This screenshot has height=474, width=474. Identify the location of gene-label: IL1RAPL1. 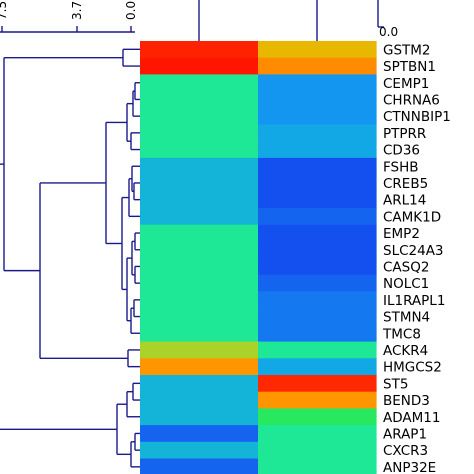
(414, 301).